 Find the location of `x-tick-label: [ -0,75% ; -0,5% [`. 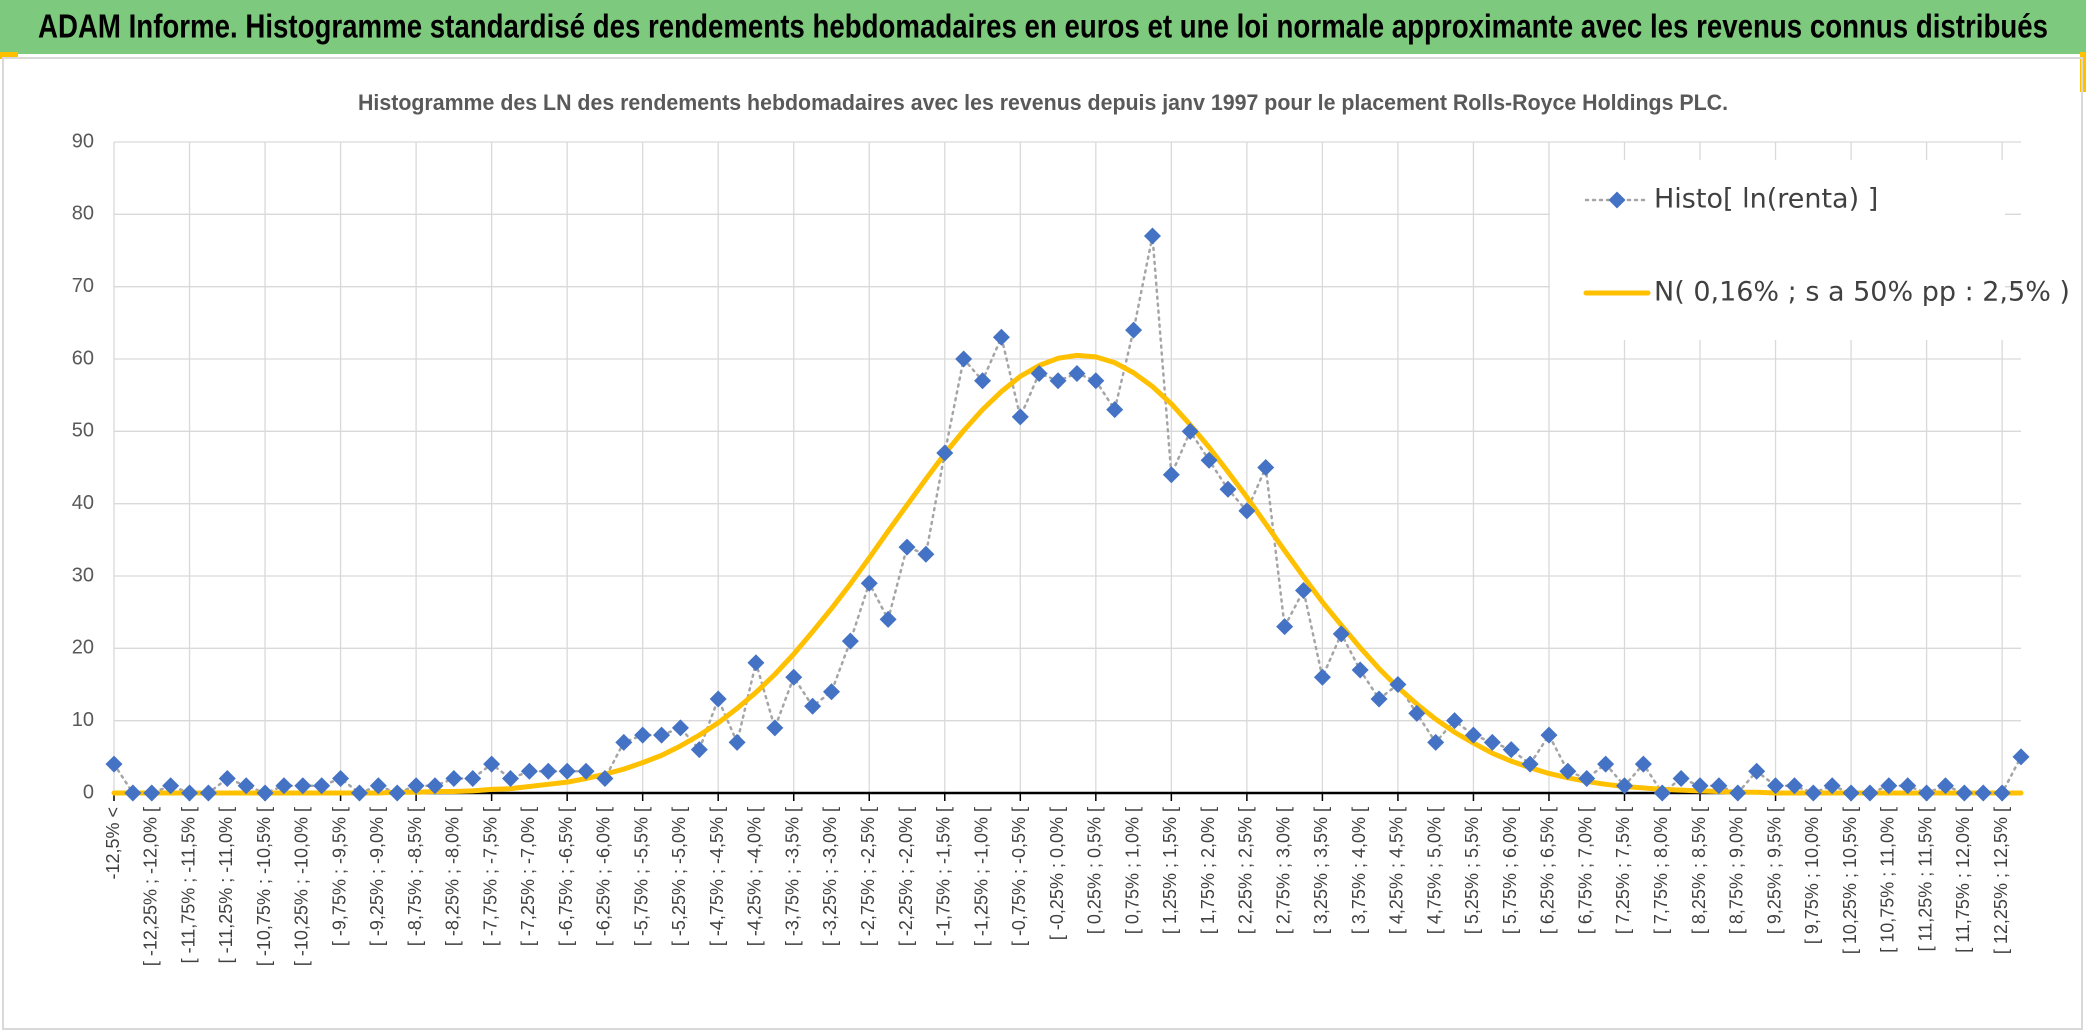

x-tick-label: [ -0,75% ; -0,5% [ is located at coordinates (1019, 876).